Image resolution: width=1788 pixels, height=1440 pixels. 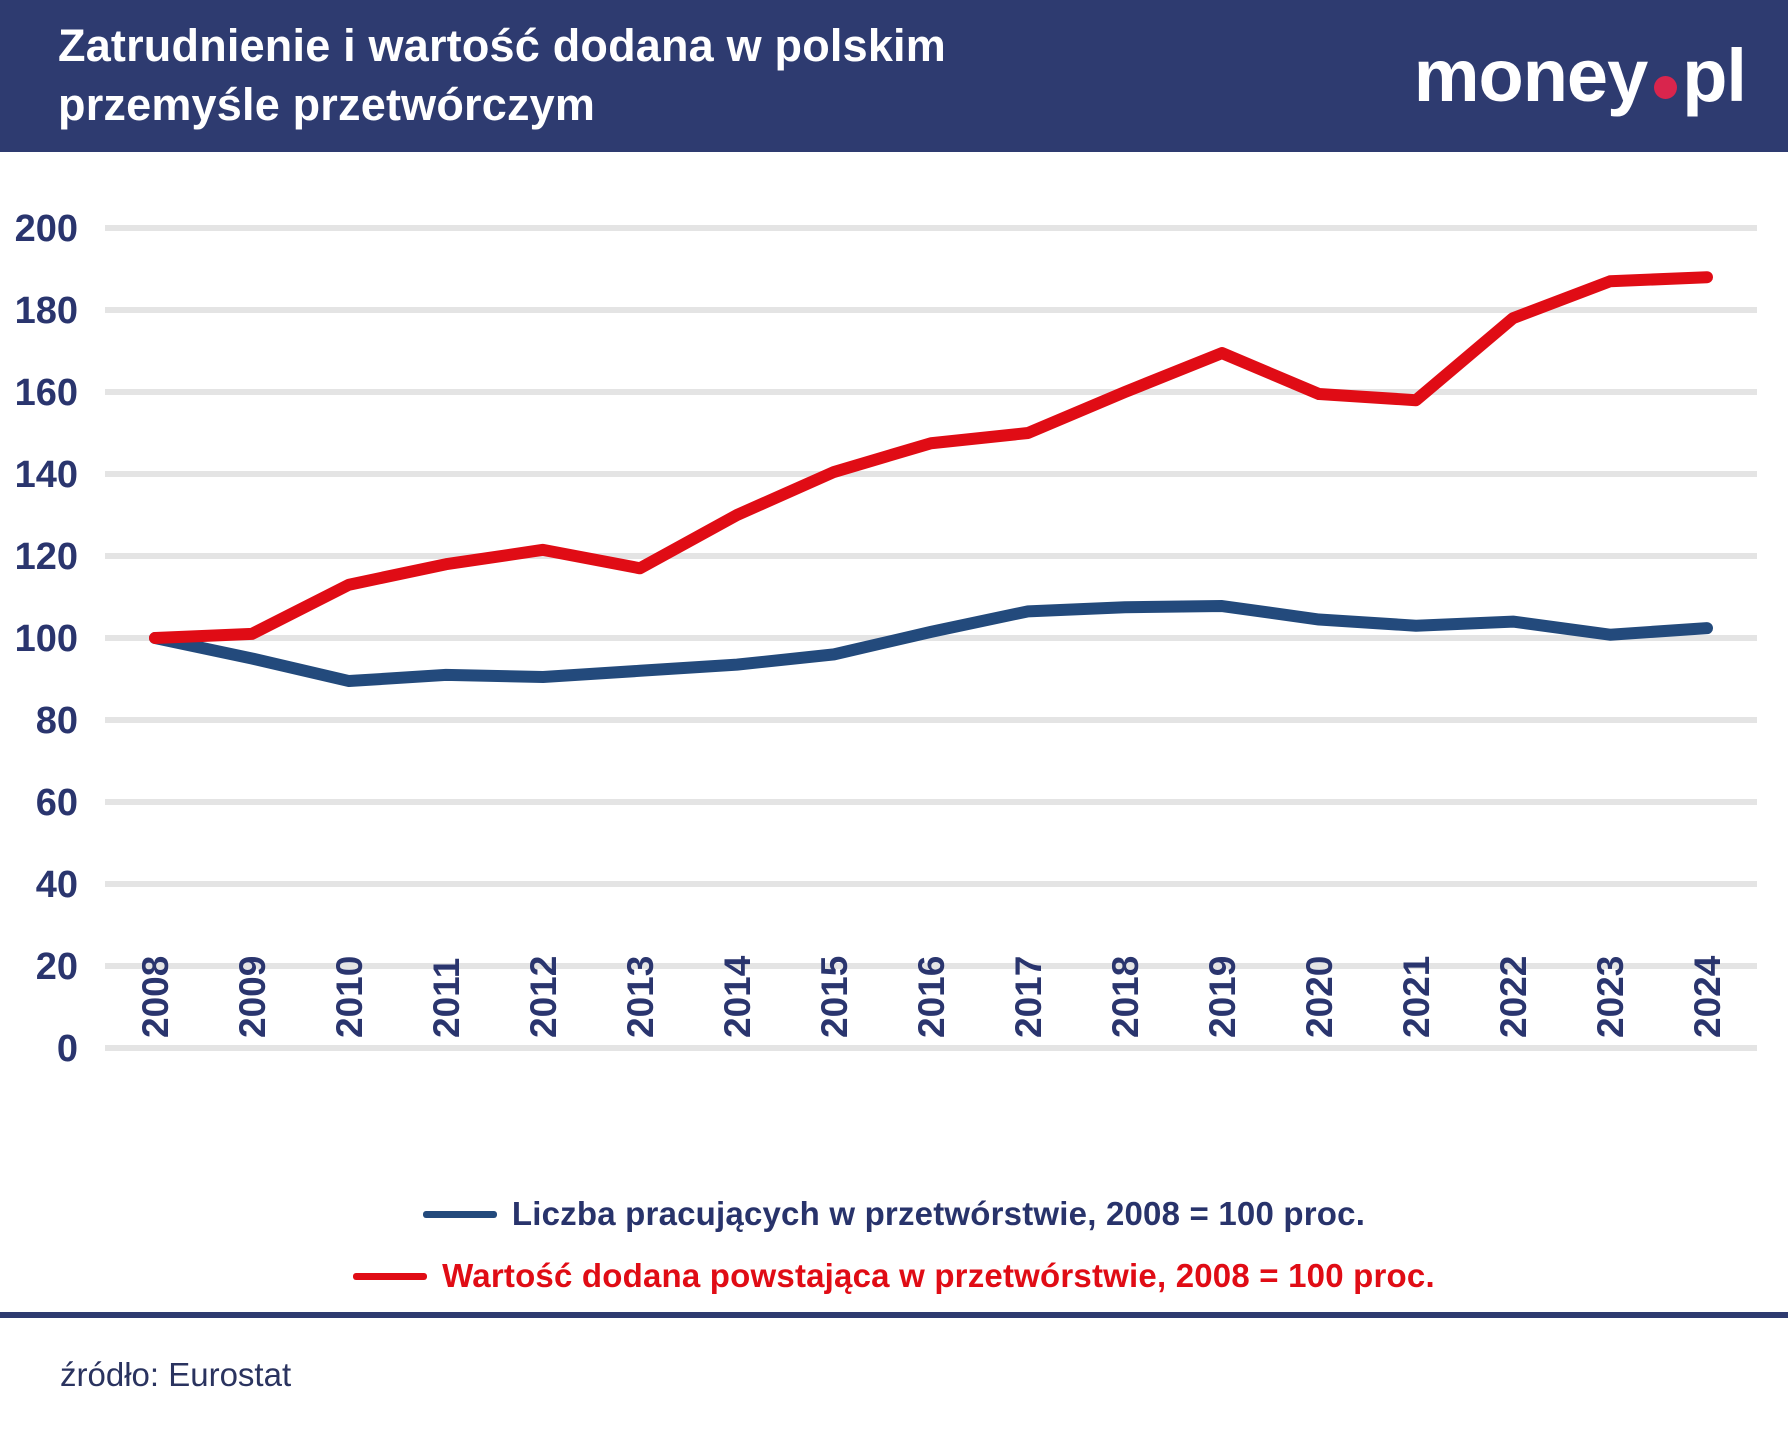 I want to click on x-axis-label: 2021, so click(x=1416, y=997).